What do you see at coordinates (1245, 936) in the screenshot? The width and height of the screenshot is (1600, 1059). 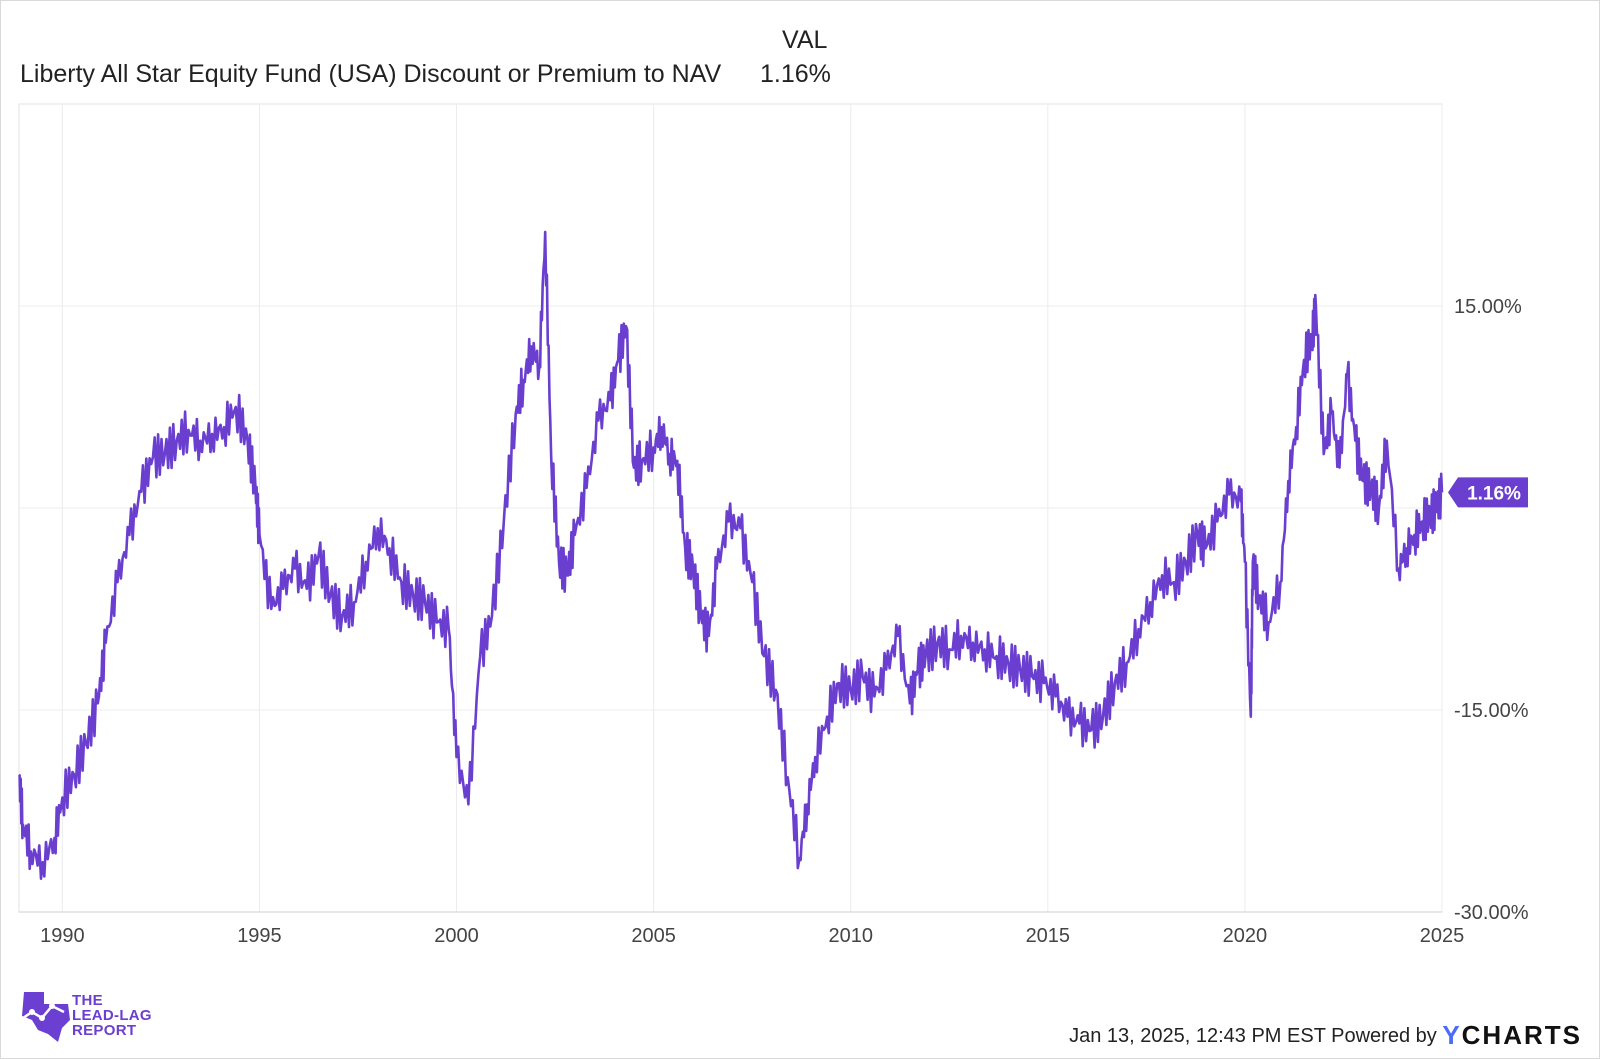 I see `x-tick-label: 2020` at bounding box center [1245, 936].